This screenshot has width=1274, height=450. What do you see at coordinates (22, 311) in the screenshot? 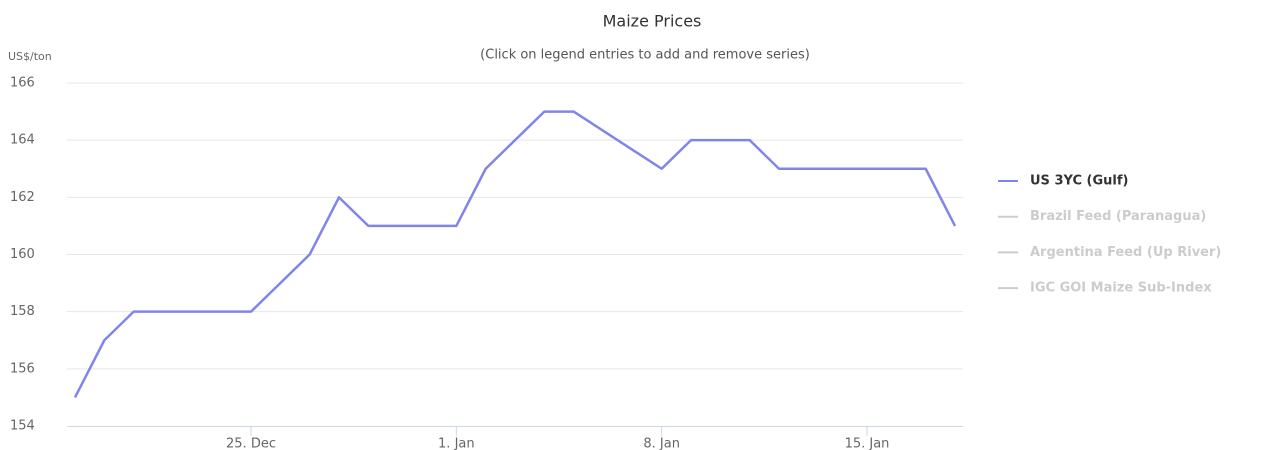
I see `y-tick-label: 158` at bounding box center [22, 311].